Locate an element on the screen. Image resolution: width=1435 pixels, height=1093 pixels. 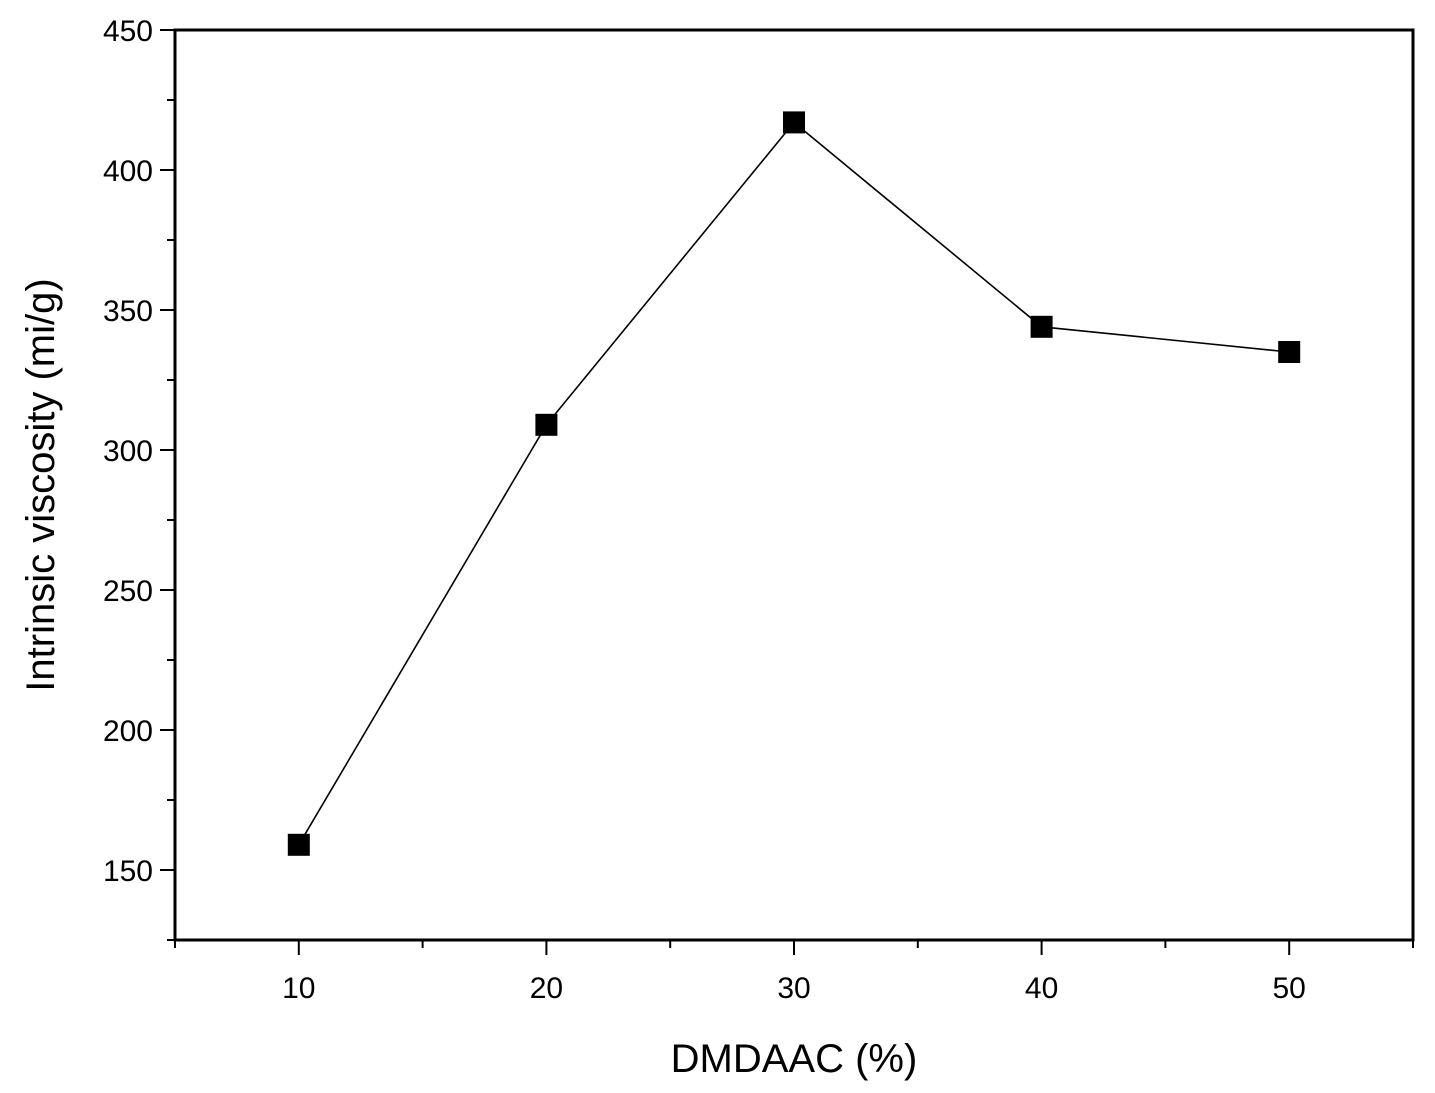
y-tick-label: 200 is located at coordinates (128, 731).